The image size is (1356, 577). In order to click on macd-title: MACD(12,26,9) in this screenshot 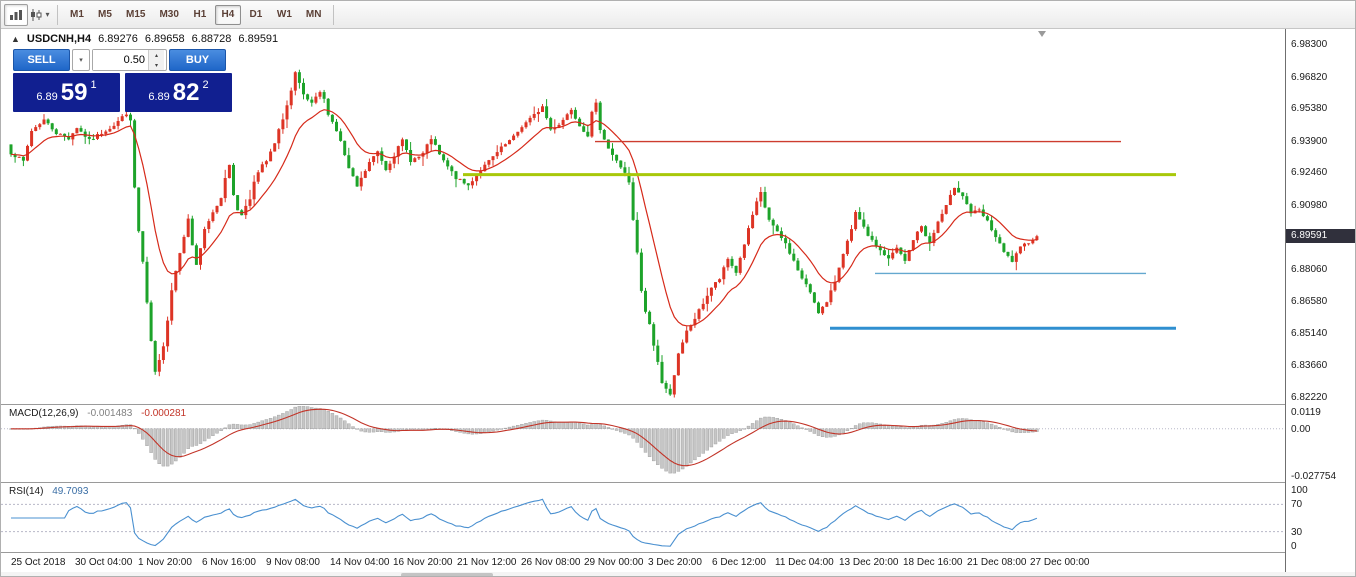, I will do `click(44, 413)`.